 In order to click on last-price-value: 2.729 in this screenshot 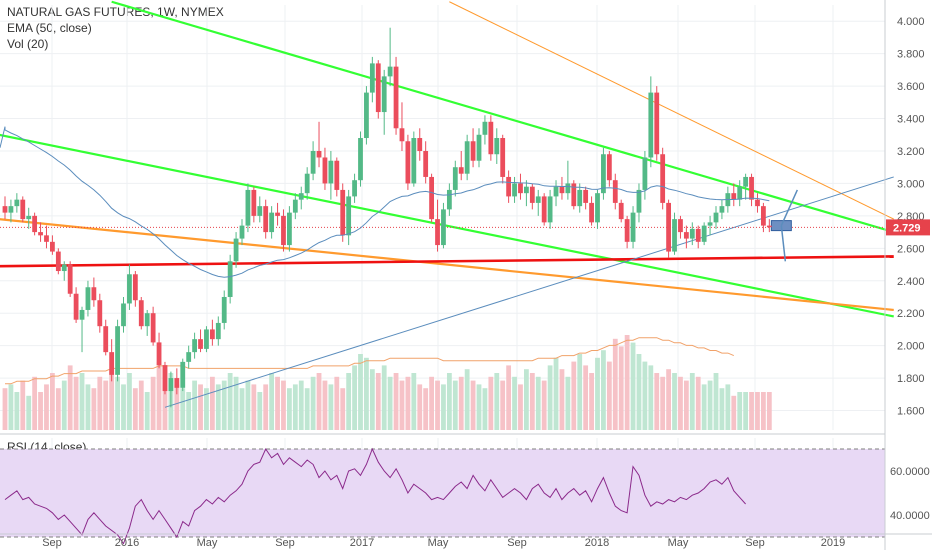, I will do `click(907, 228)`.